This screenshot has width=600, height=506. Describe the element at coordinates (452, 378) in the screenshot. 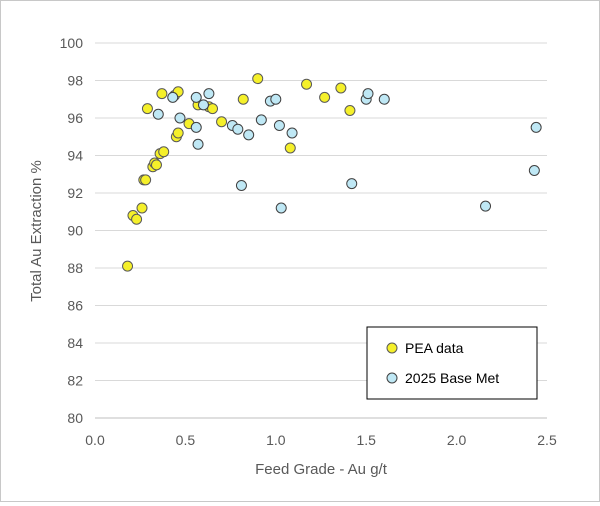

I see `legend-label-base-met: 2025 Base Met` at that location.